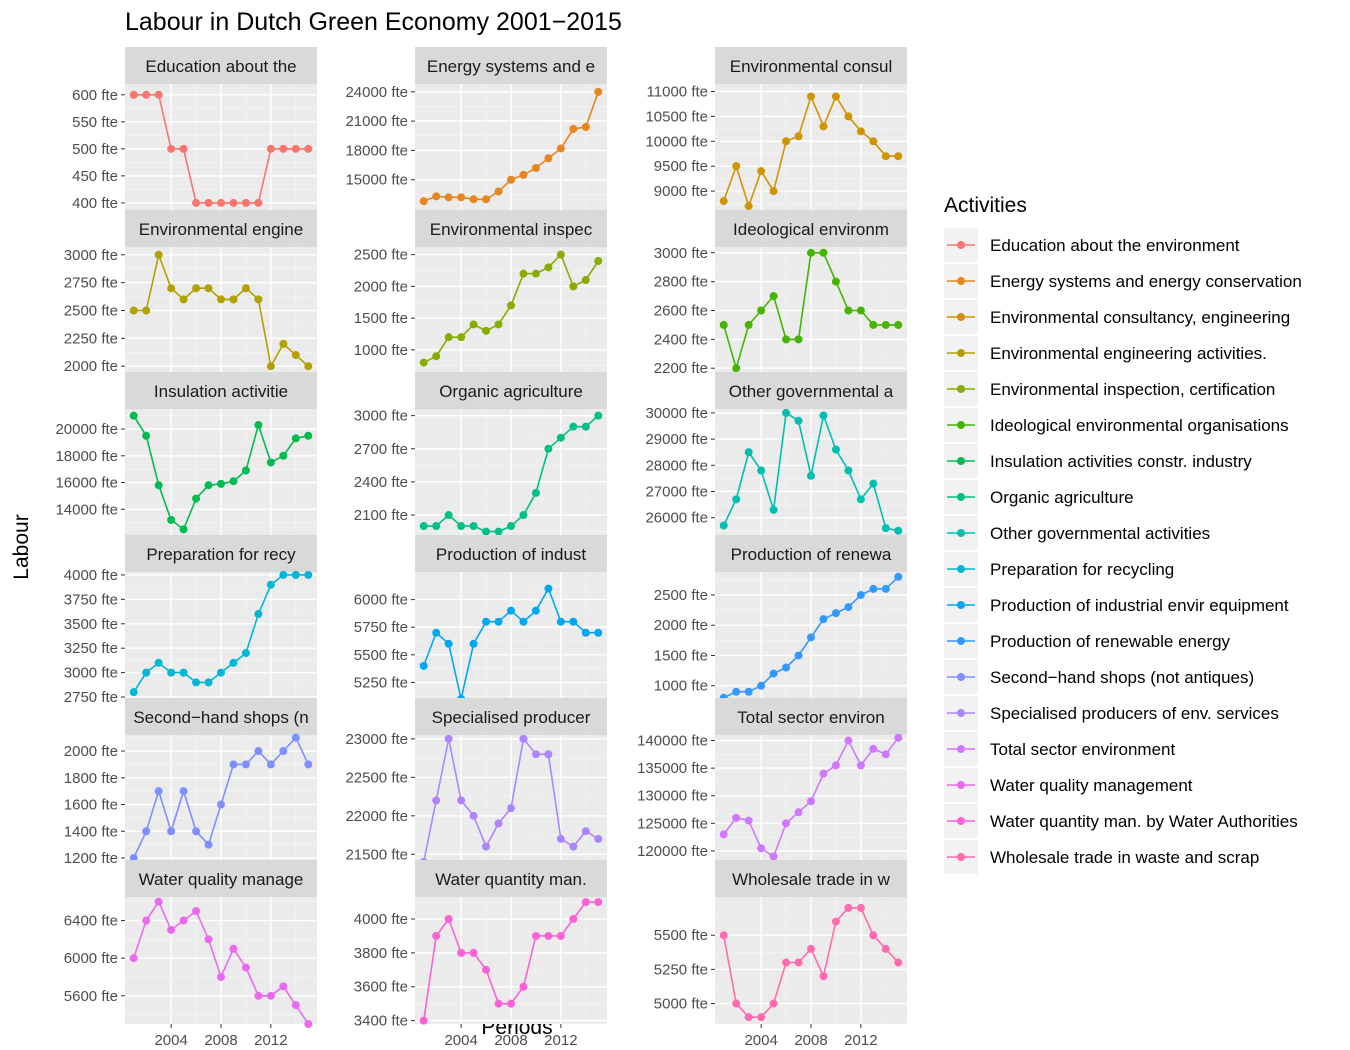  What do you see at coordinates (676, 518) in the screenshot?
I see `y-tick-label: 26000 fte` at bounding box center [676, 518].